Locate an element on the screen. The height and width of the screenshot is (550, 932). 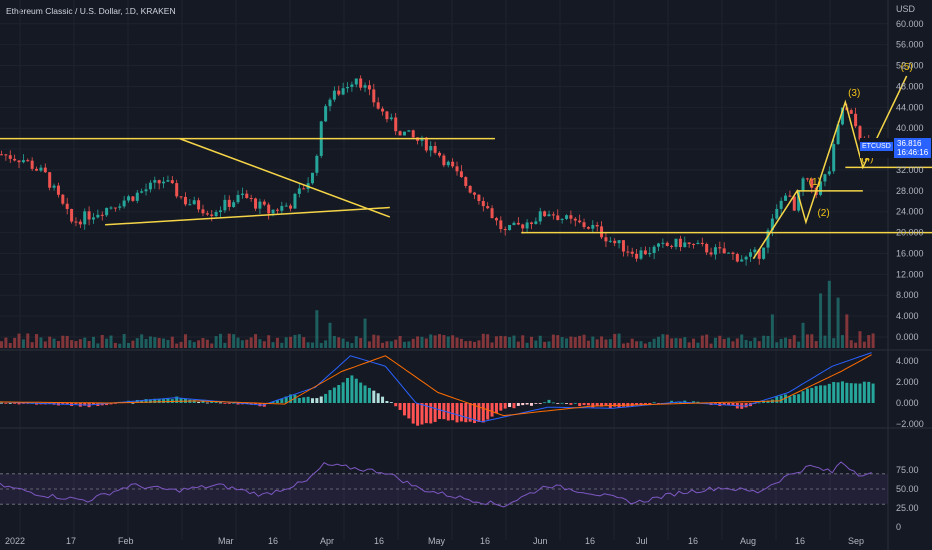
price-tick-label: 48.000 is located at coordinates (910, 86).